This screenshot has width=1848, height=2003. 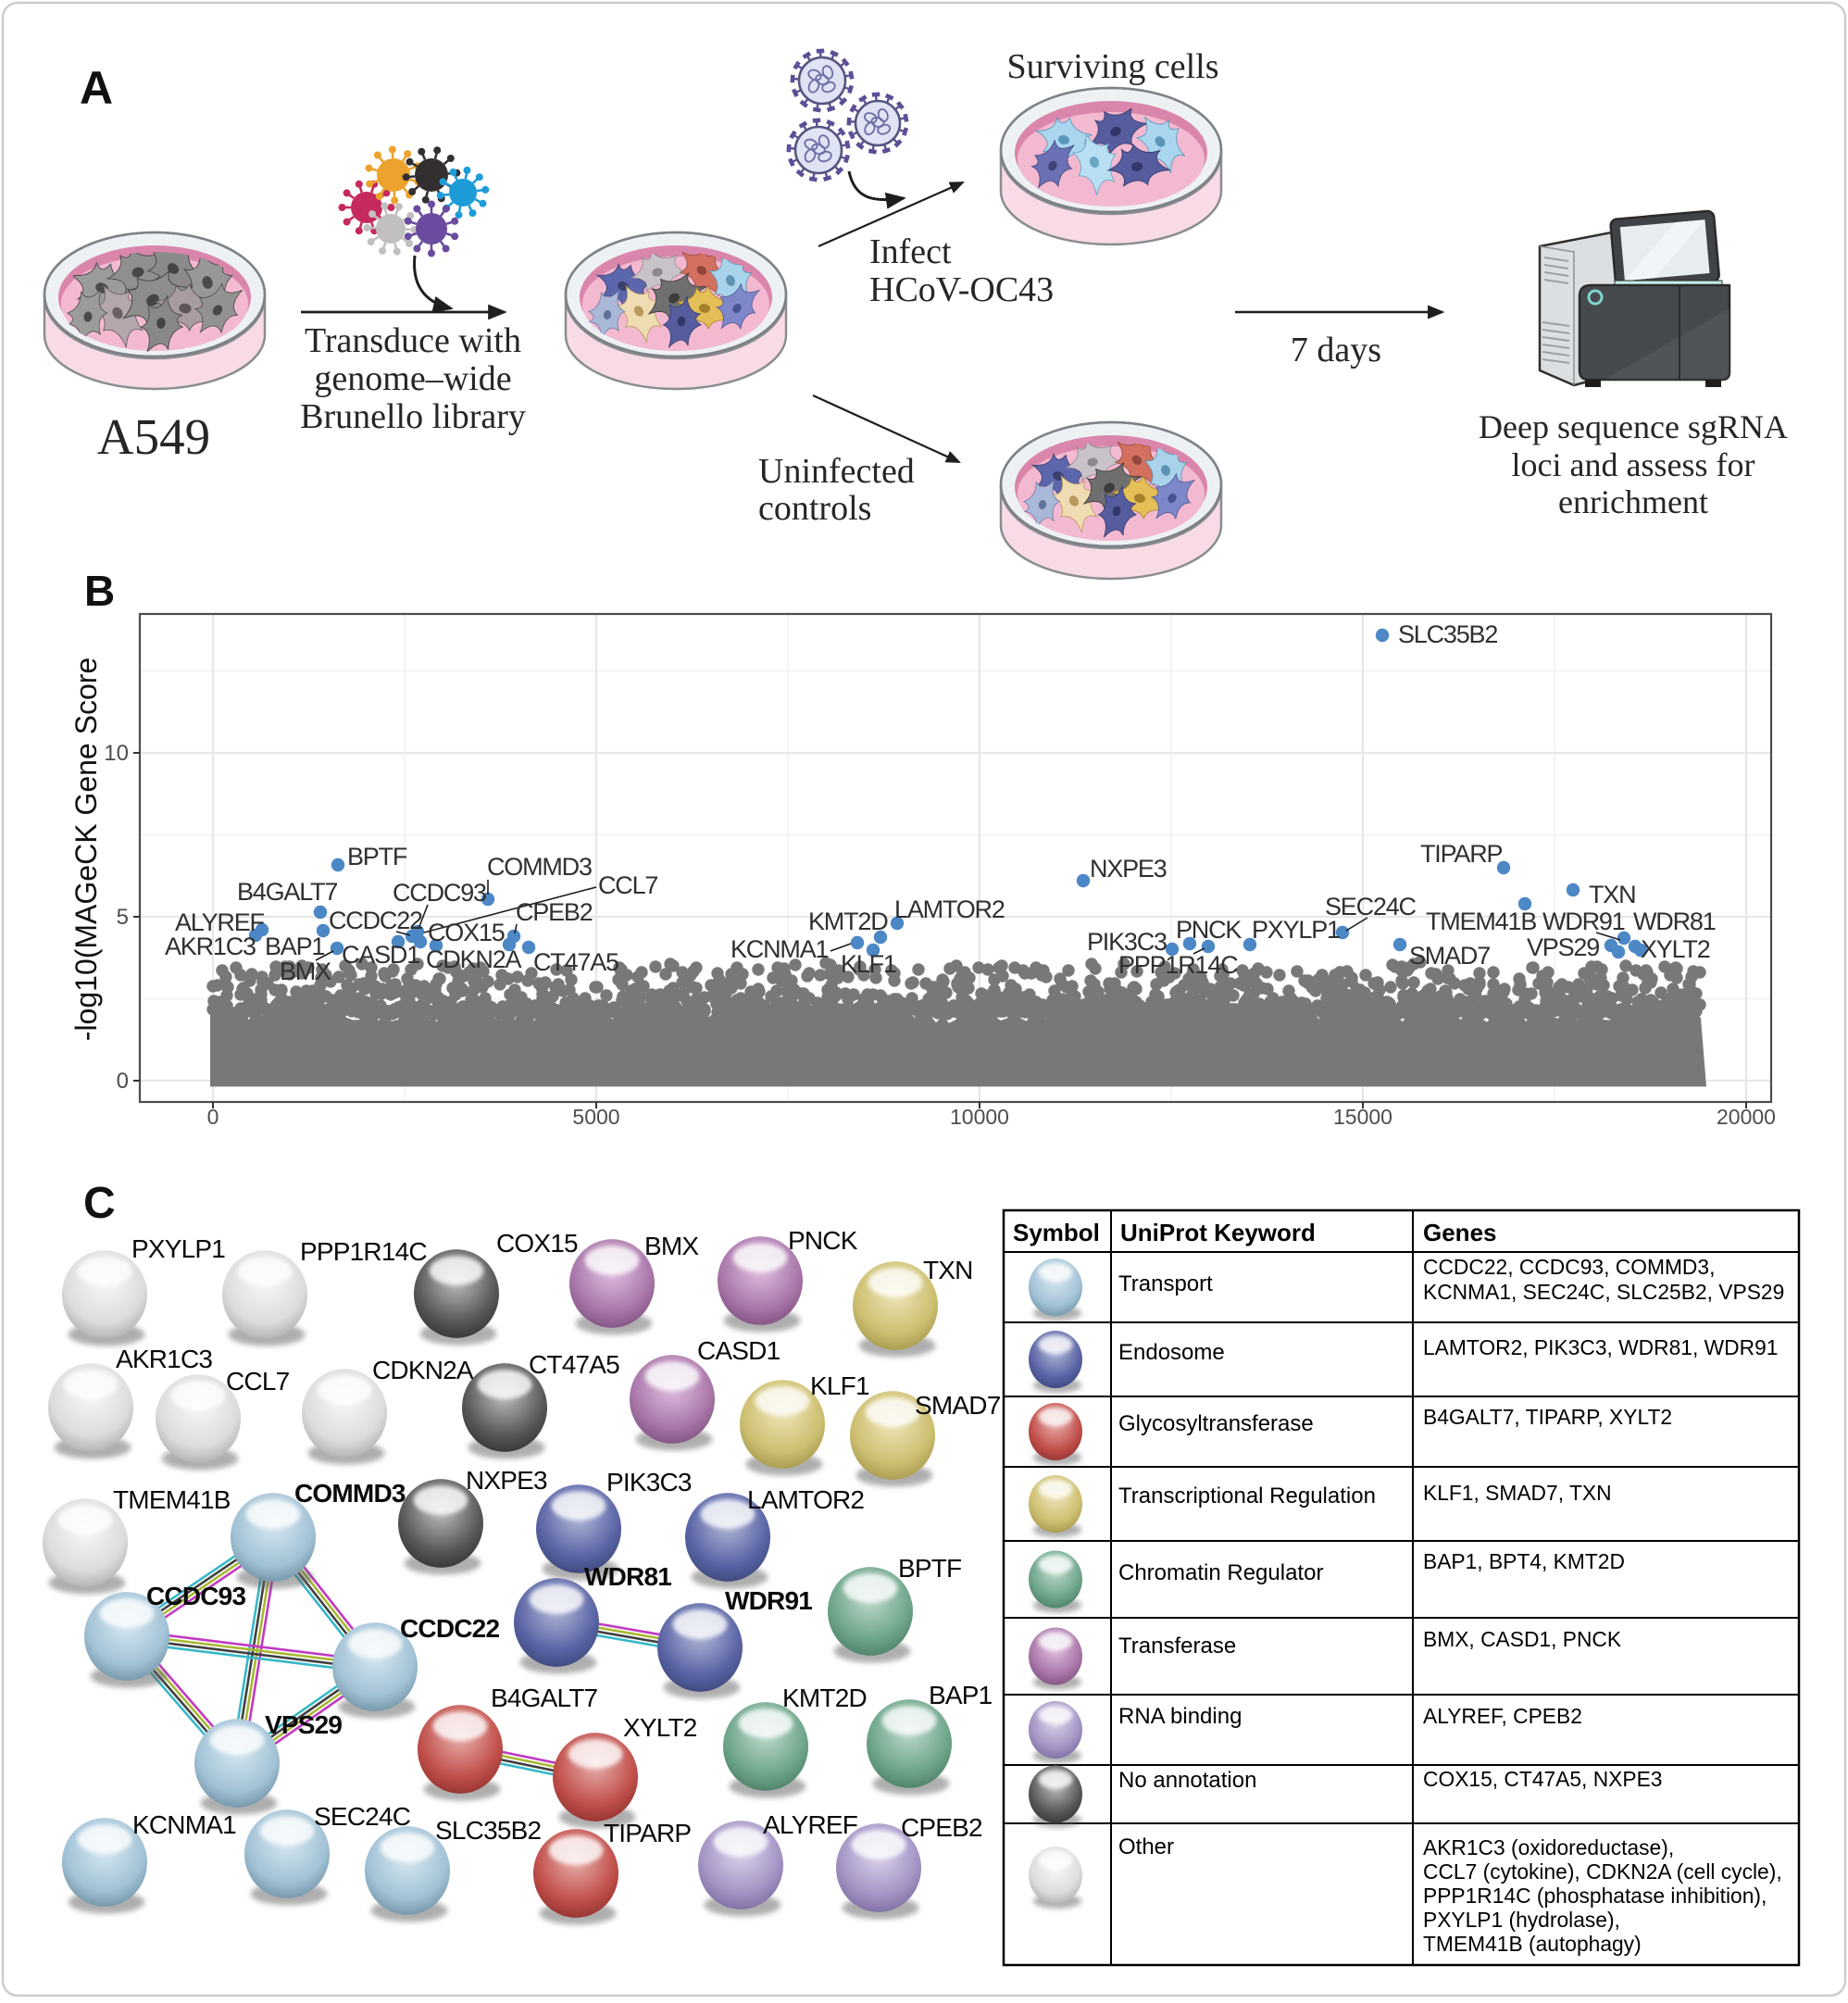 What do you see at coordinates (1180, 1716) in the screenshot?
I see `svg-text: RNA binding` at bounding box center [1180, 1716].